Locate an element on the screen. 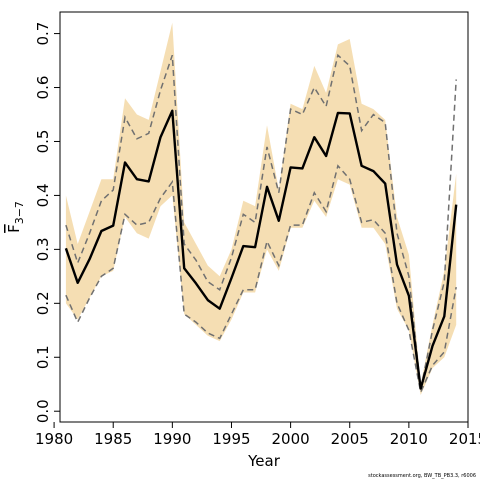 This screenshot has width=480, height=480. y-axis: 0.0 0.1 0.2 0.3 0.4 0.5 0.6 0.7 is located at coordinates (47, 222).